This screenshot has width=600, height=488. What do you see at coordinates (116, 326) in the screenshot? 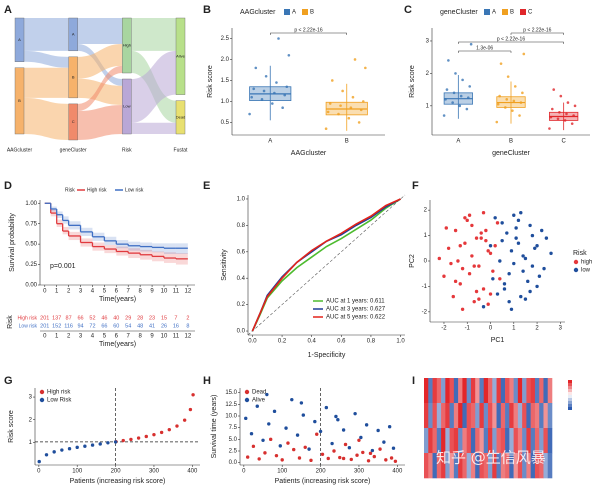
I see `risk-table-value: 60` at bounding box center [116, 326].